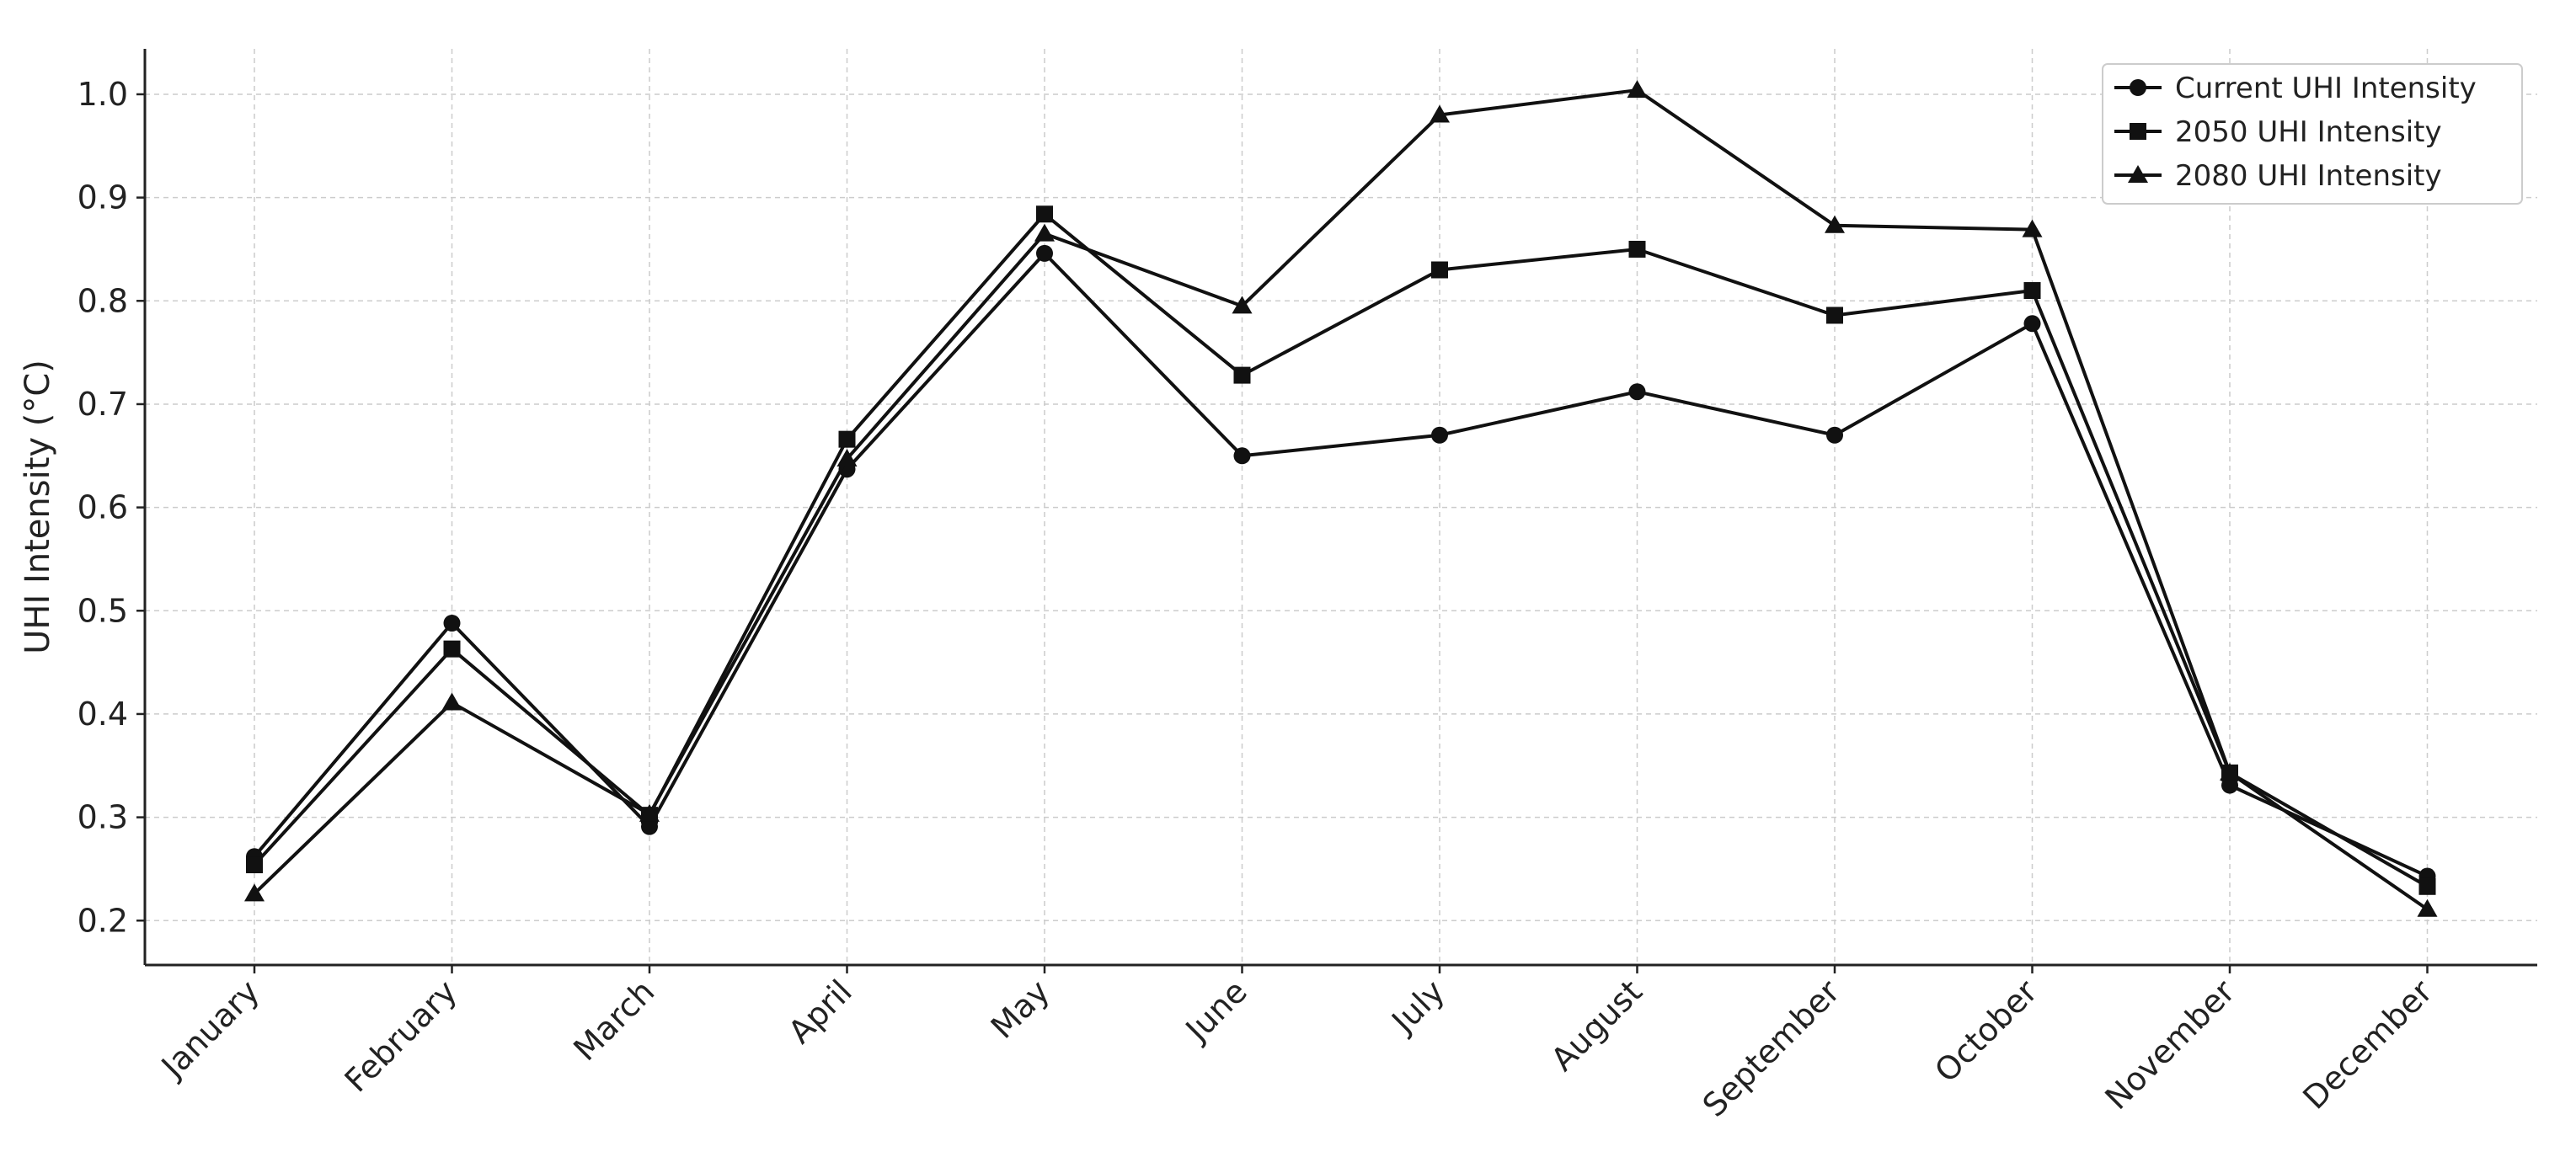 This screenshot has height=1157, width=2576. What do you see at coordinates (209, 1029) in the screenshot?
I see `x-tick-label: January` at bounding box center [209, 1029].